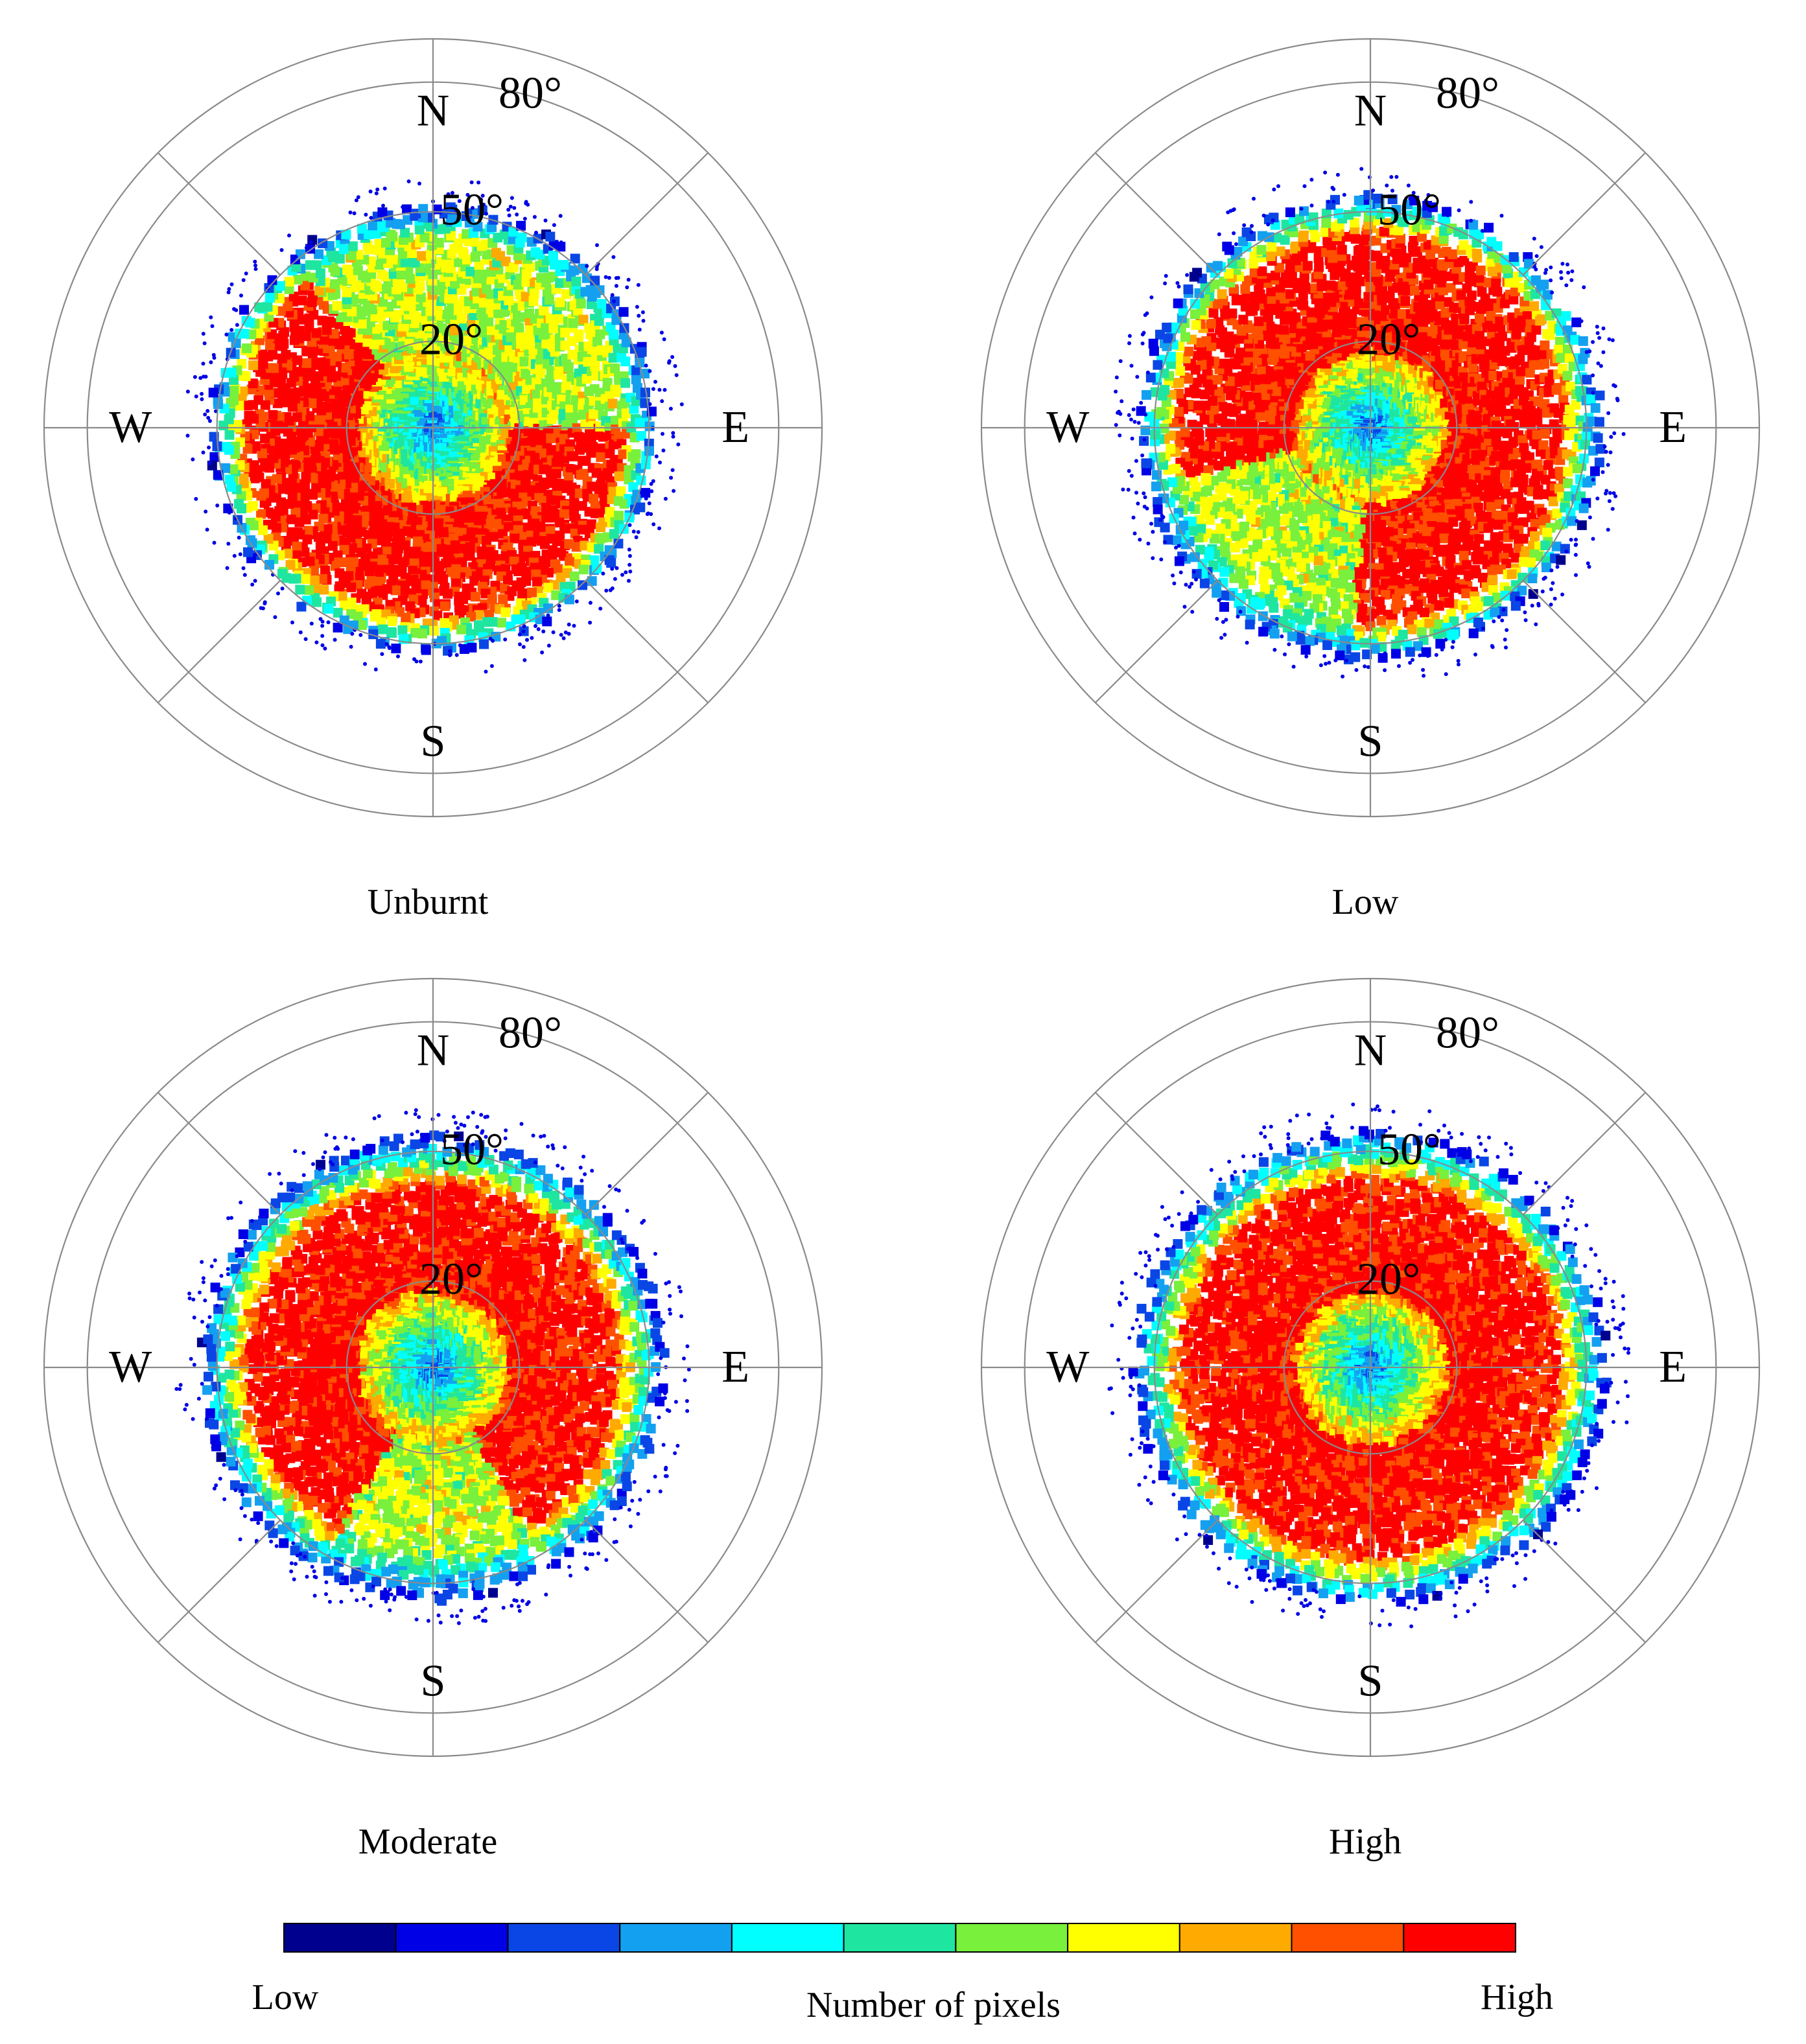 Image resolution: width=1806 pixels, height=2044 pixels. Describe the element at coordinates (428, 902) in the screenshot. I see `panel-title: Unburnt` at that location.